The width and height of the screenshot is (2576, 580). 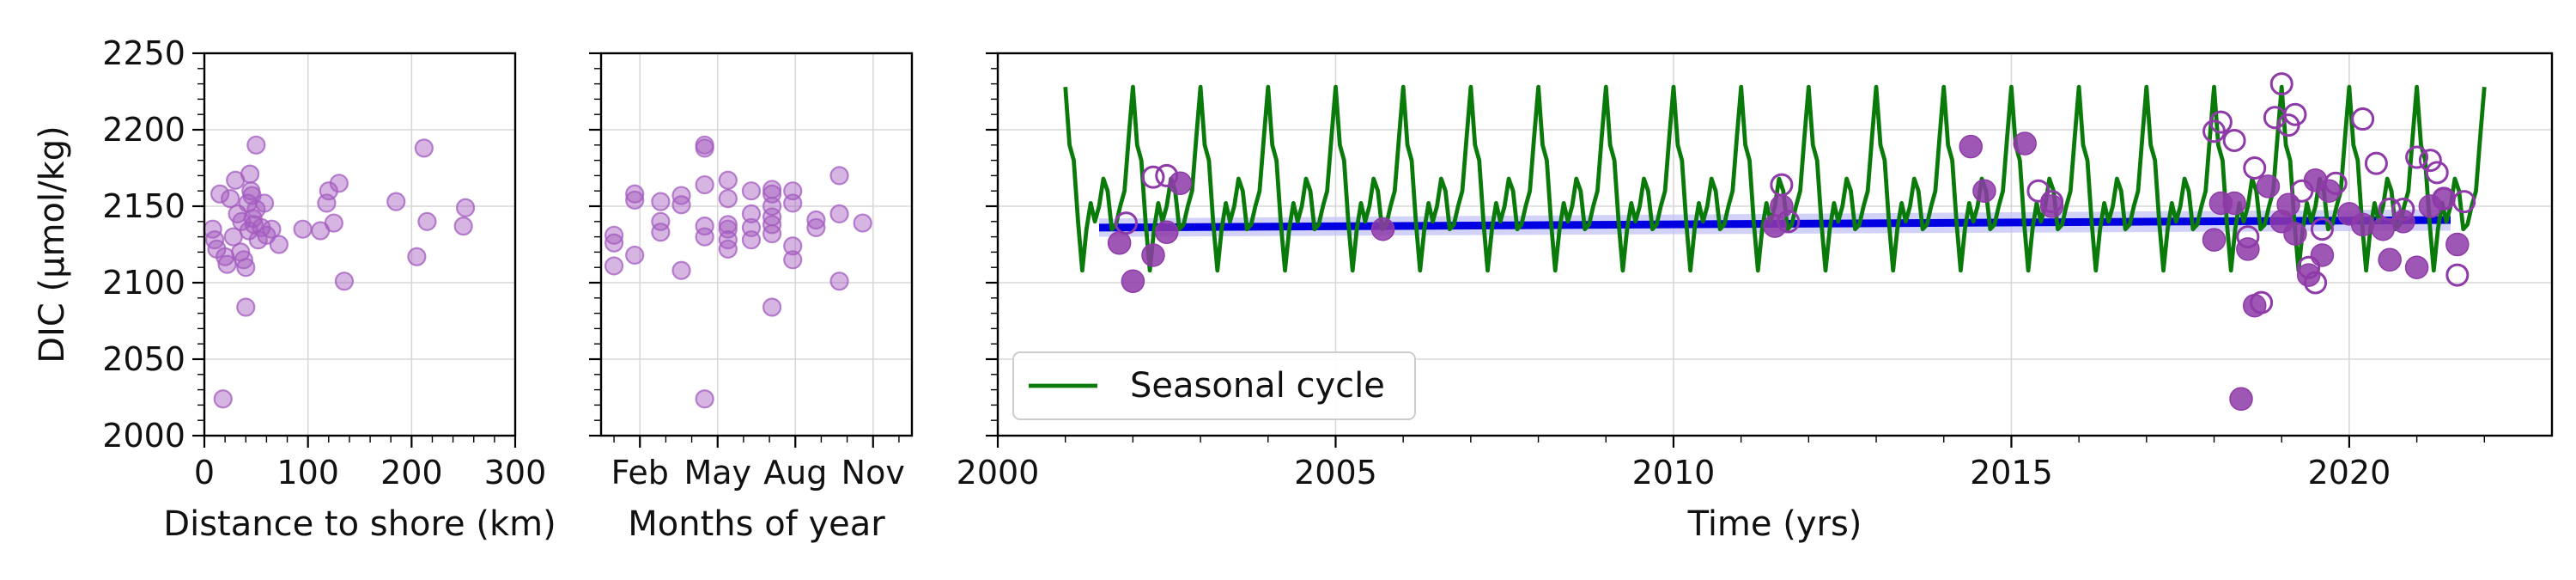 I want to click on x-tick-label: 0, so click(x=204, y=472).